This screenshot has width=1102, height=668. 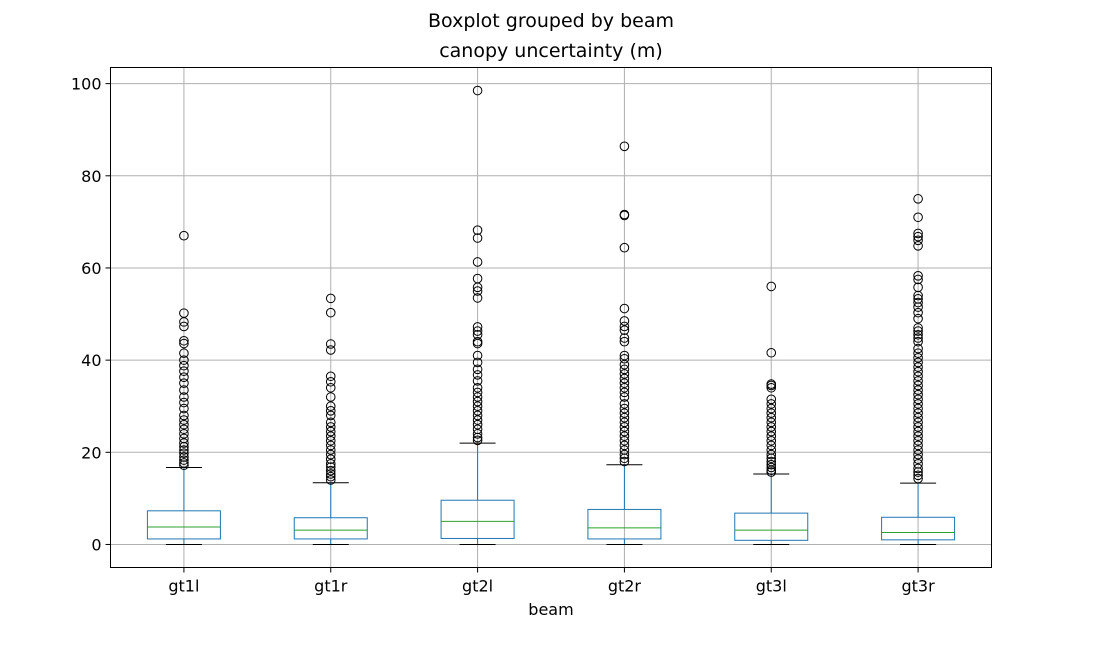 I want to click on x-tick-label: gt1l, so click(x=183, y=586).